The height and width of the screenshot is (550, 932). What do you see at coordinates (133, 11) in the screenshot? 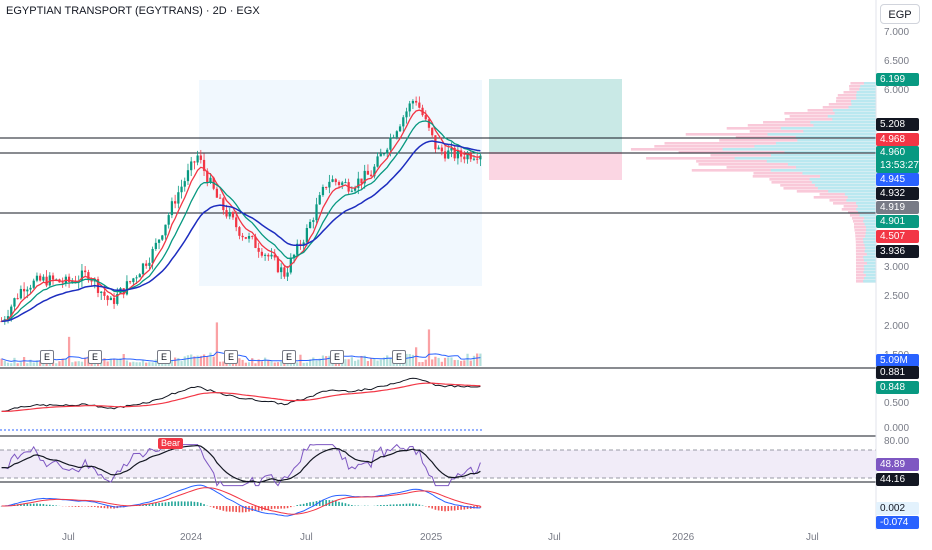
I see `symbol-title: EGYPTIAN TRANSPORT (EGYTRANS) · 2D · EGX` at bounding box center [133, 11].